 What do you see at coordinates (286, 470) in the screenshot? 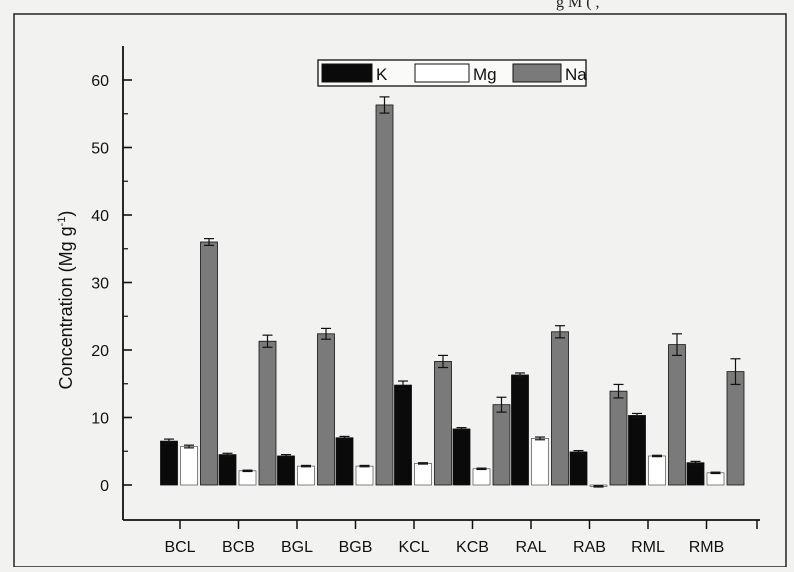
I see `bar-k-bgl` at bounding box center [286, 470].